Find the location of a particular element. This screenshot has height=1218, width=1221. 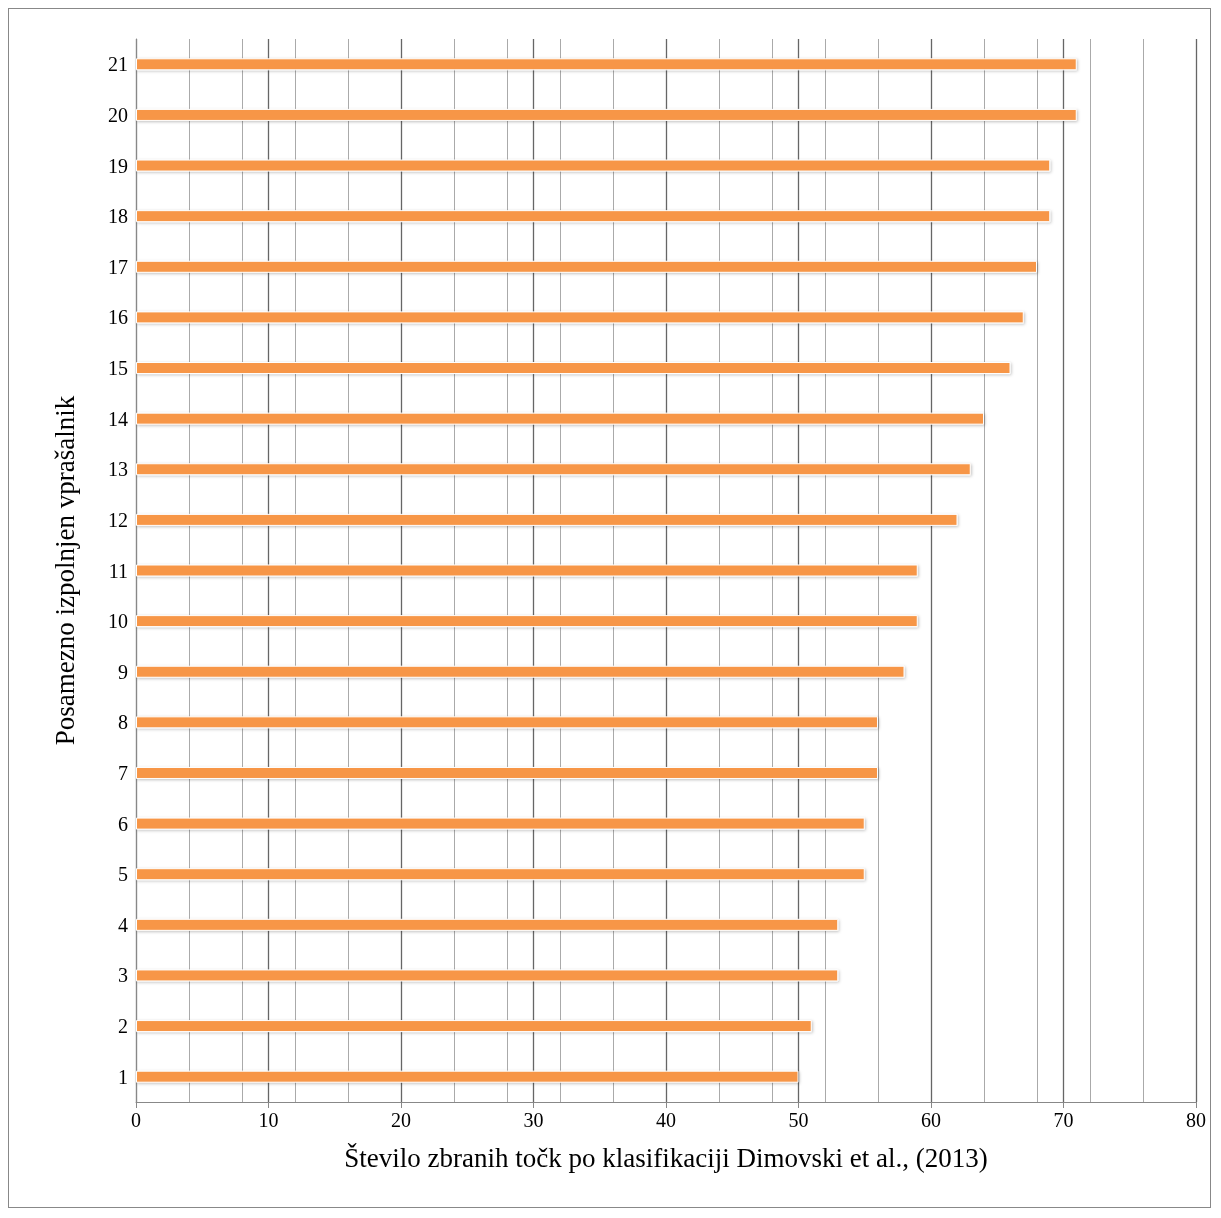

y-tick-label: 5 is located at coordinates (123, 874).